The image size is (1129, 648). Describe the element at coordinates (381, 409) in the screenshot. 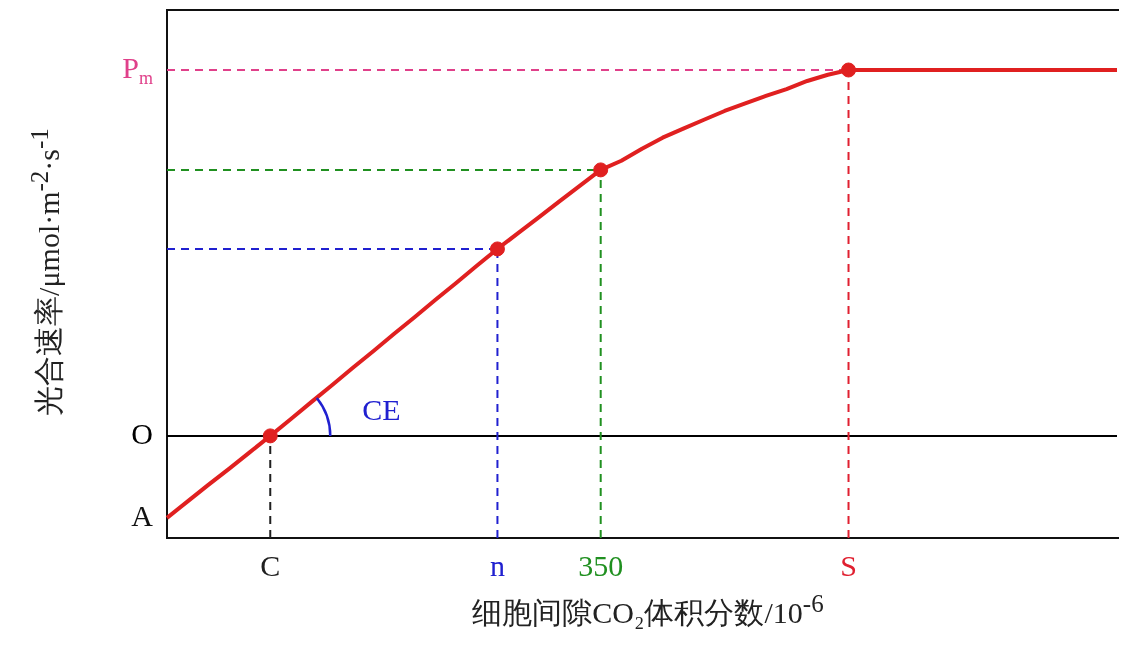

I see `annotation: CE` at that location.